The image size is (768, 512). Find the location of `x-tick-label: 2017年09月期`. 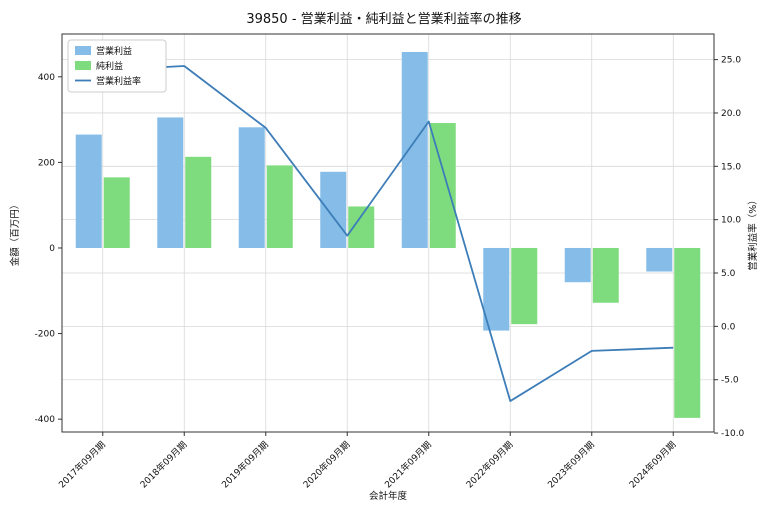

x-tick-label: 2017年09月期 is located at coordinates (82, 465).